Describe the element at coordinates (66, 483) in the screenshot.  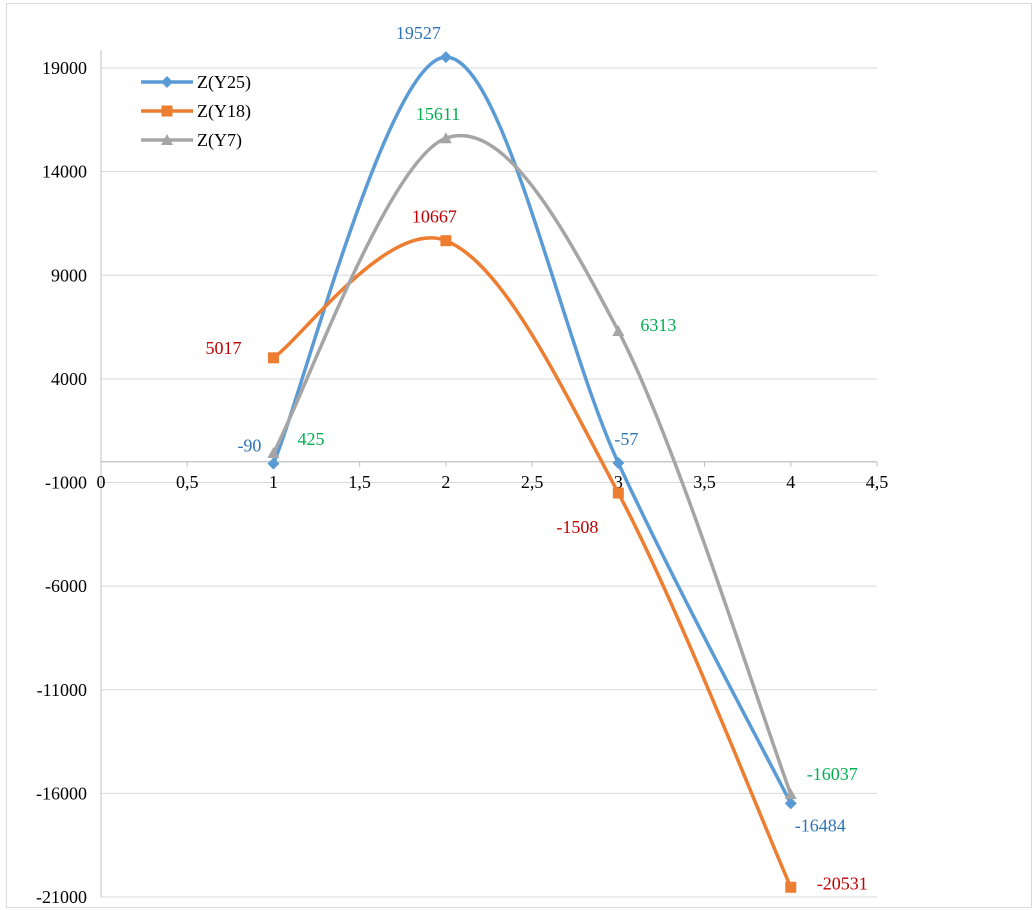
I see `y-tick-label: -1000` at that location.